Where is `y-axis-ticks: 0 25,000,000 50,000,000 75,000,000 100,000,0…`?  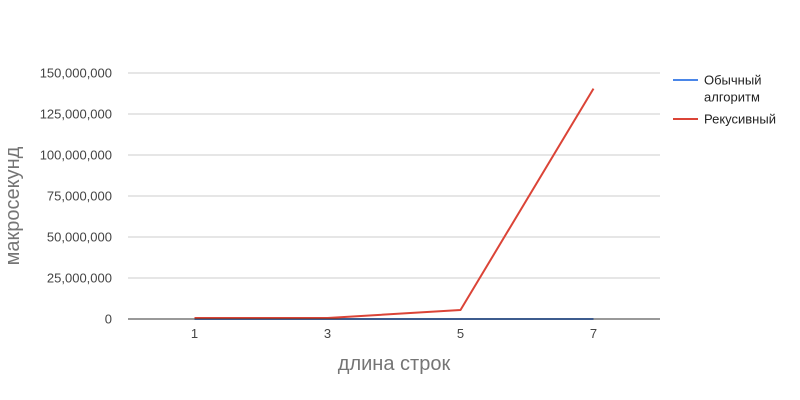
y-axis-ticks: 0 25,000,000 50,000,000 75,000,000 100,000,0… is located at coordinates (76, 196).